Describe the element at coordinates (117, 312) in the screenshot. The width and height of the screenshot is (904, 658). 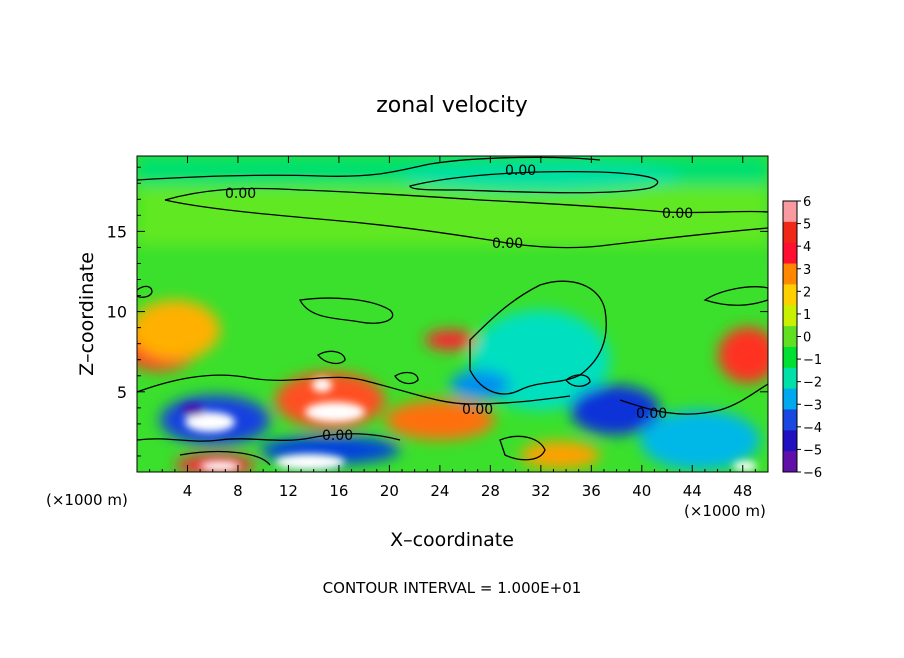
I see `y-tick-label: 10` at that location.